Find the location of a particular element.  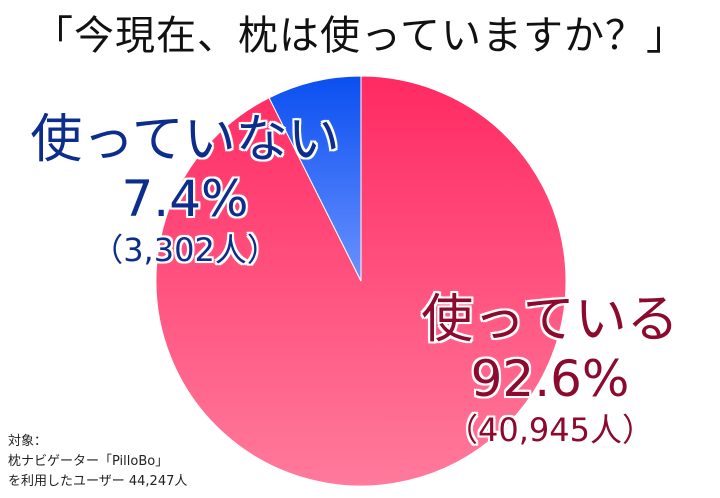

label-not-using-name: 使っていない is located at coordinates (185, 140).